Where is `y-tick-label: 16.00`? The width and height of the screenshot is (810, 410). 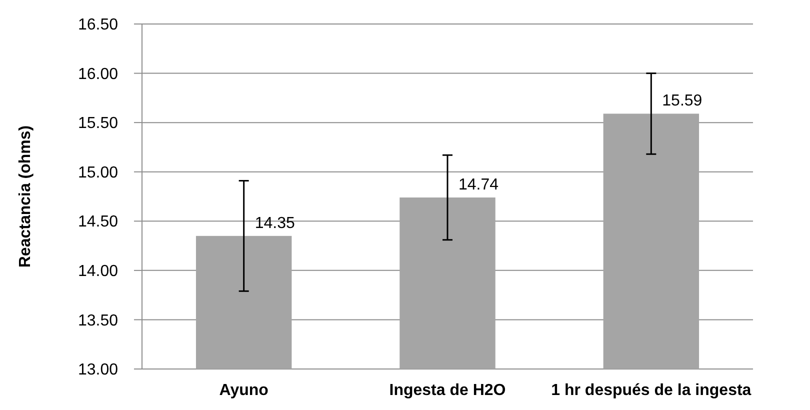
y-tick-label: 16.00 is located at coordinates (98, 74).